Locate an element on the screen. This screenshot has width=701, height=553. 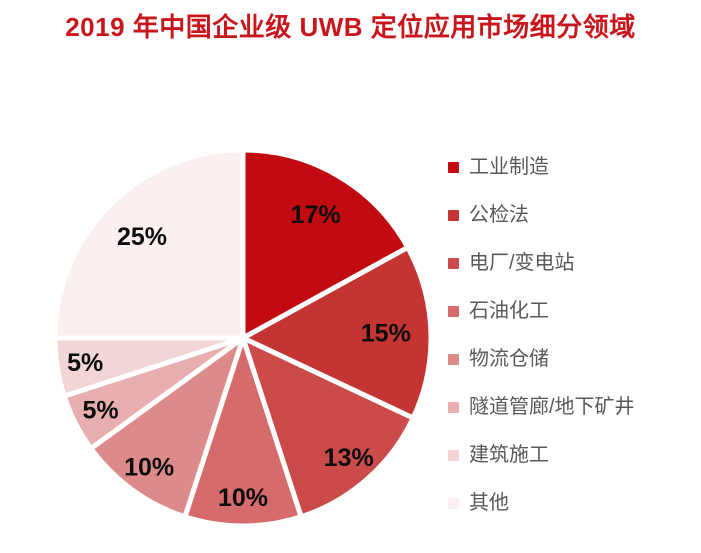
legend-item-0: 工业制造 is located at coordinates (541, 167).